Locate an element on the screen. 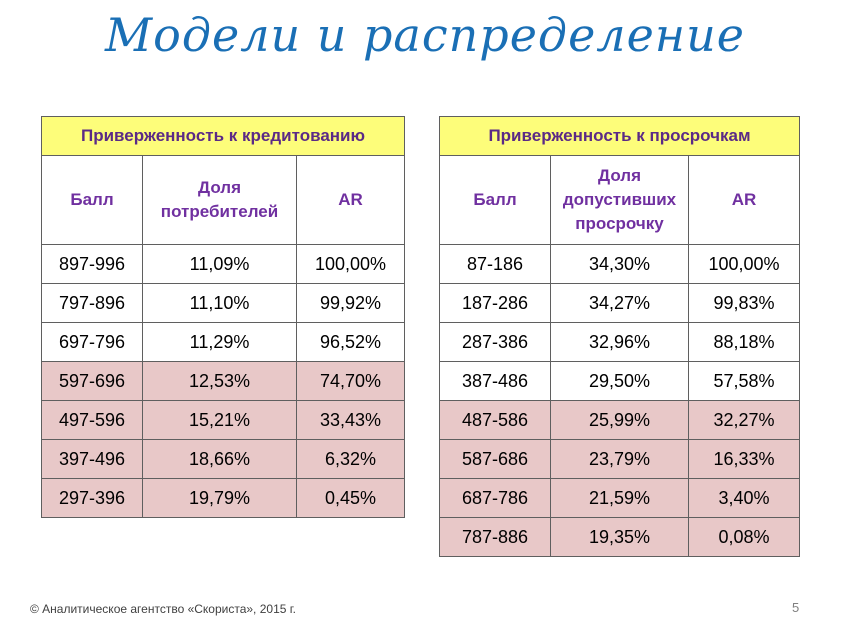  cell-score: 397-496 is located at coordinates (92, 459).